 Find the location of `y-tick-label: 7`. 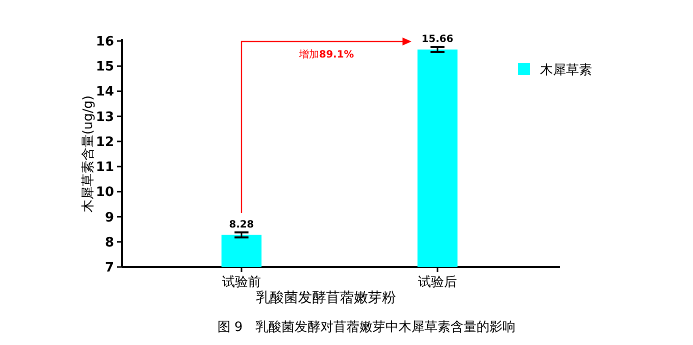

y-tick-label: 7 is located at coordinates (109, 268).